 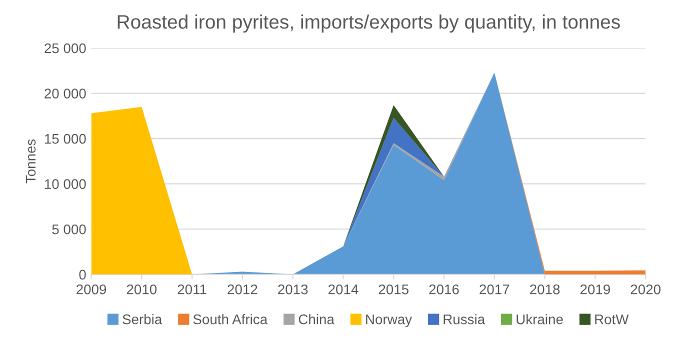 I want to click on x-tick-label: 2010, so click(x=141, y=289).